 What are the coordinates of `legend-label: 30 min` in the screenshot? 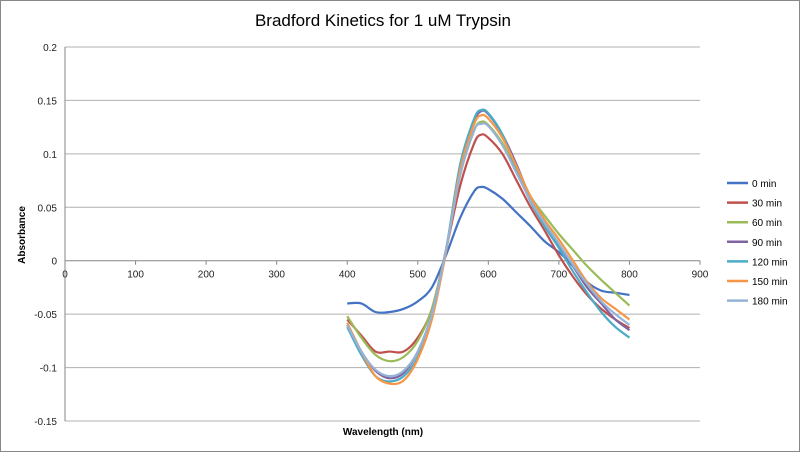 It's located at (767, 204).